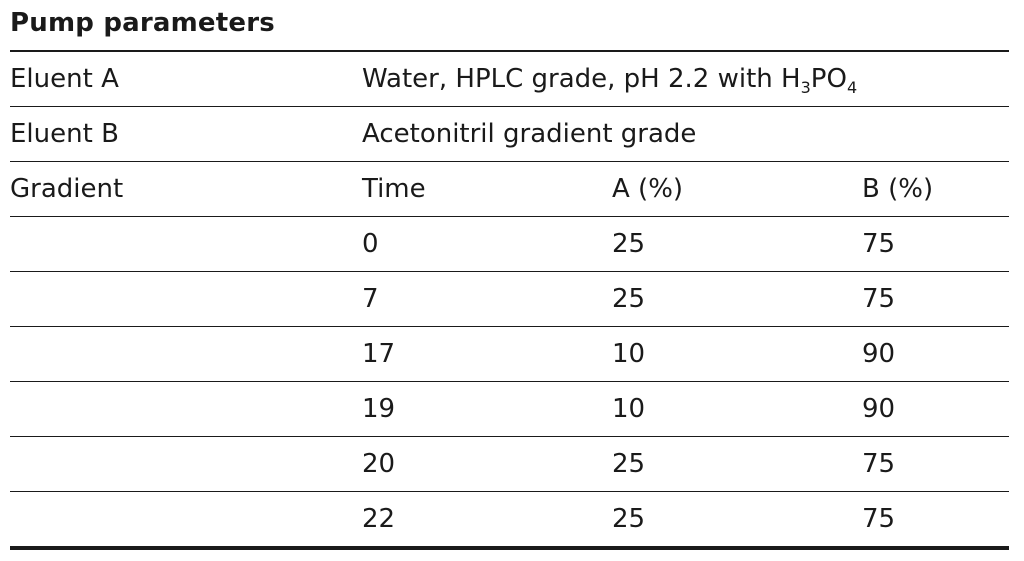 The width and height of the screenshot is (1024, 561). What do you see at coordinates (487, 354) in the screenshot?
I see `gradient-time-cell: 17` at bounding box center [487, 354].